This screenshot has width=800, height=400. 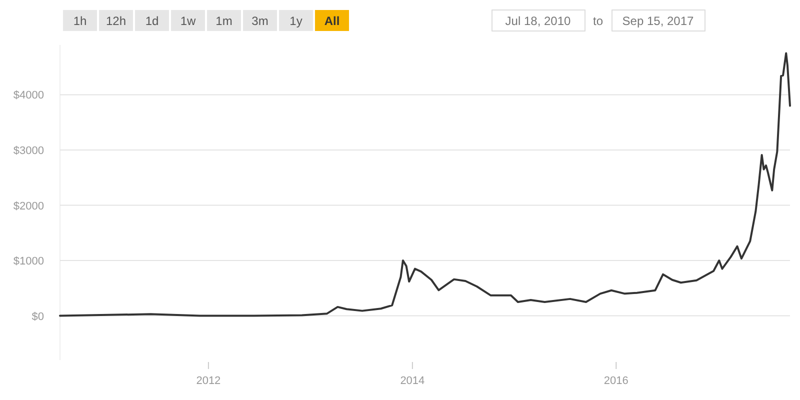 What do you see at coordinates (28, 151) in the screenshot?
I see `y-tick-label: $3000` at bounding box center [28, 151].